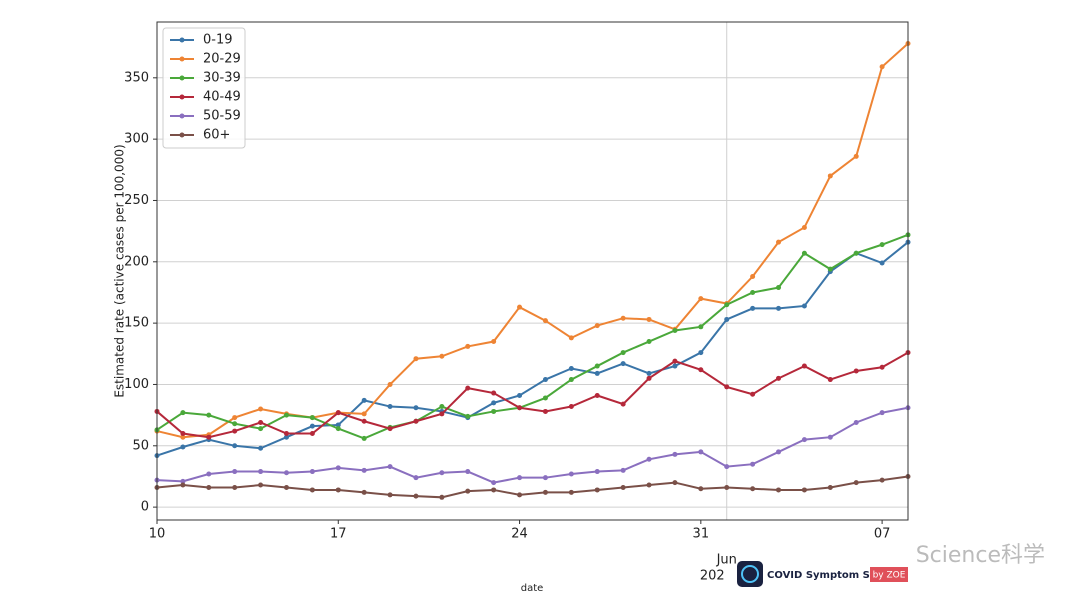 The width and height of the screenshot is (1080, 604). Describe the element at coordinates (136, 77) in the screenshot. I see `y-tick-label: 350` at that location.